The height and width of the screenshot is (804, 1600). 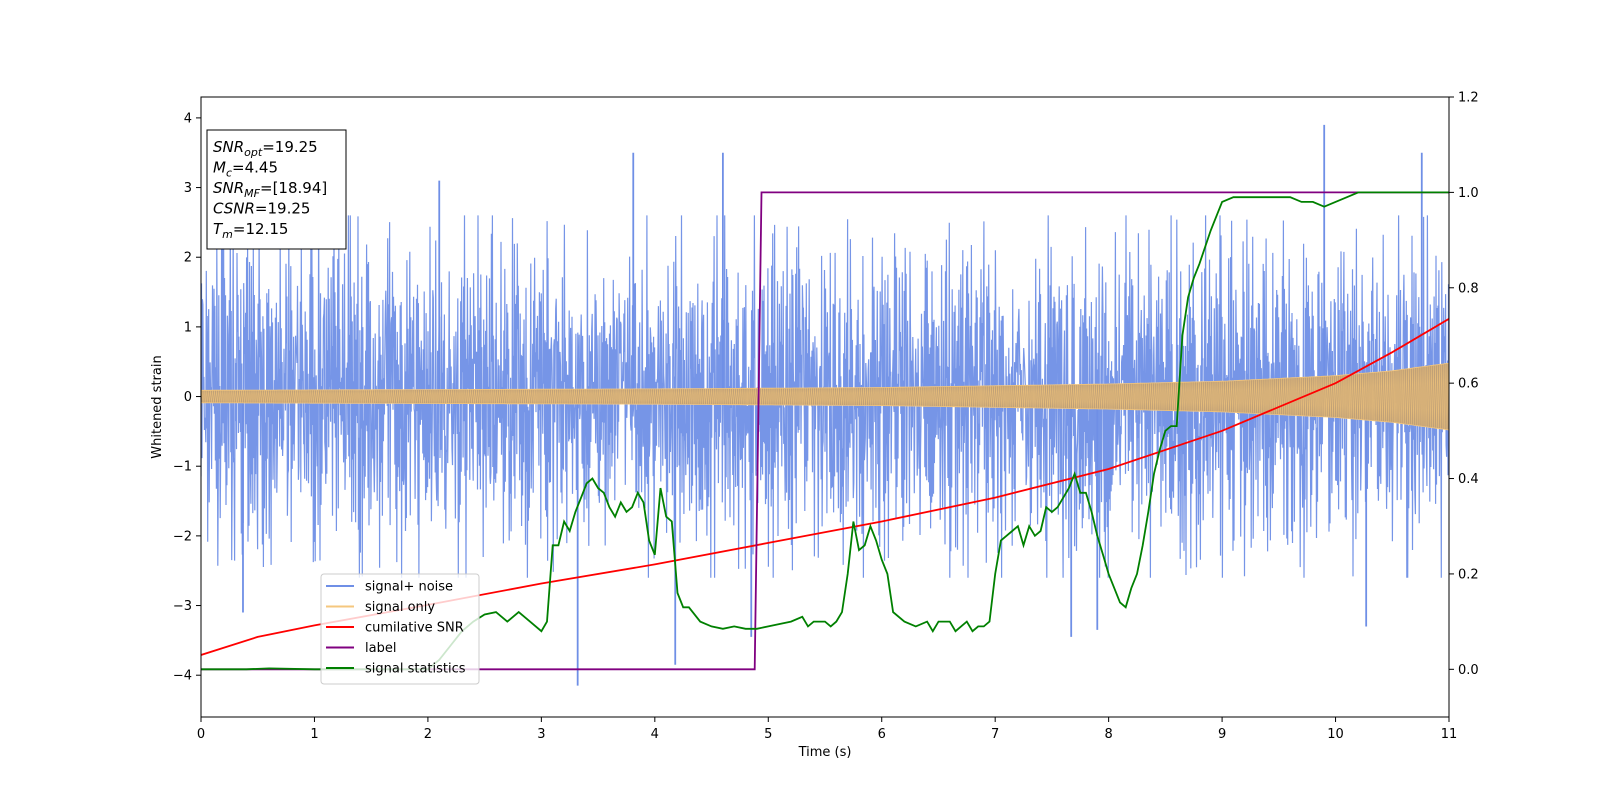 I want to click on stats-box-frame, so click(x=276, y=189).